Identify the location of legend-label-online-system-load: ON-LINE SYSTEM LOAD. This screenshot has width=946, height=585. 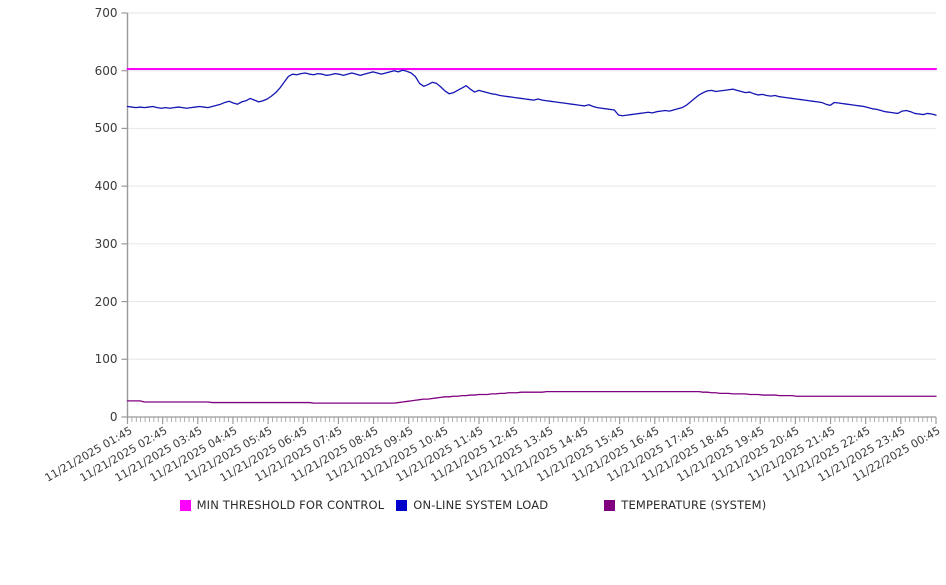
(481, 505).